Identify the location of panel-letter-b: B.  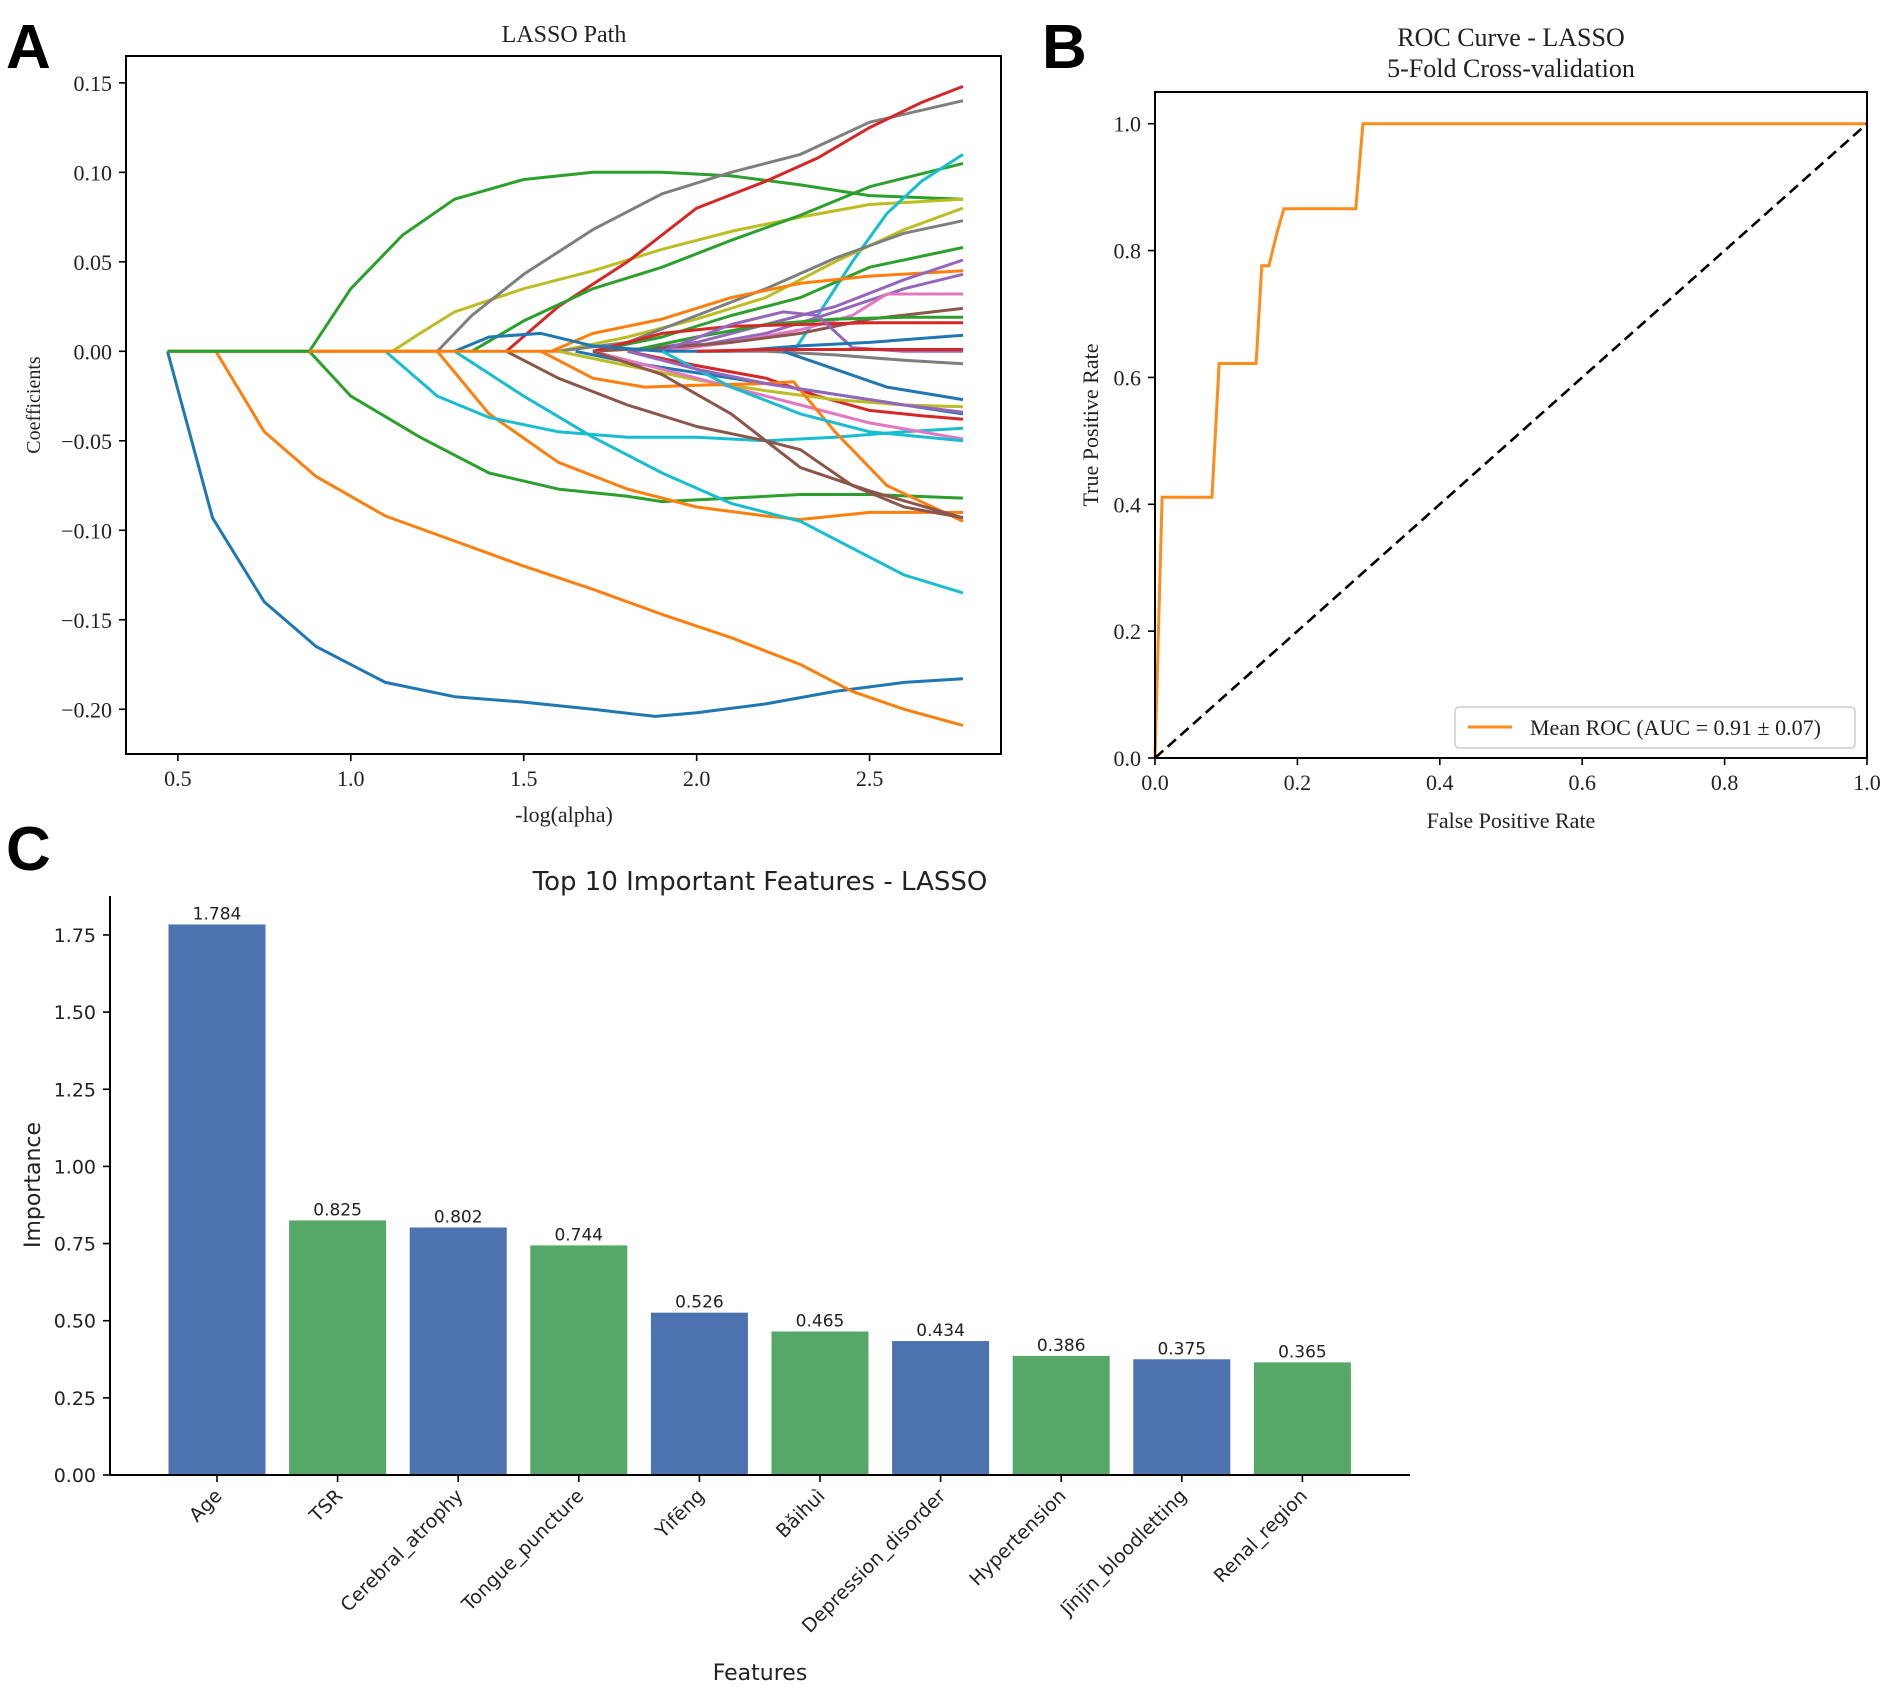
(1064, 47).